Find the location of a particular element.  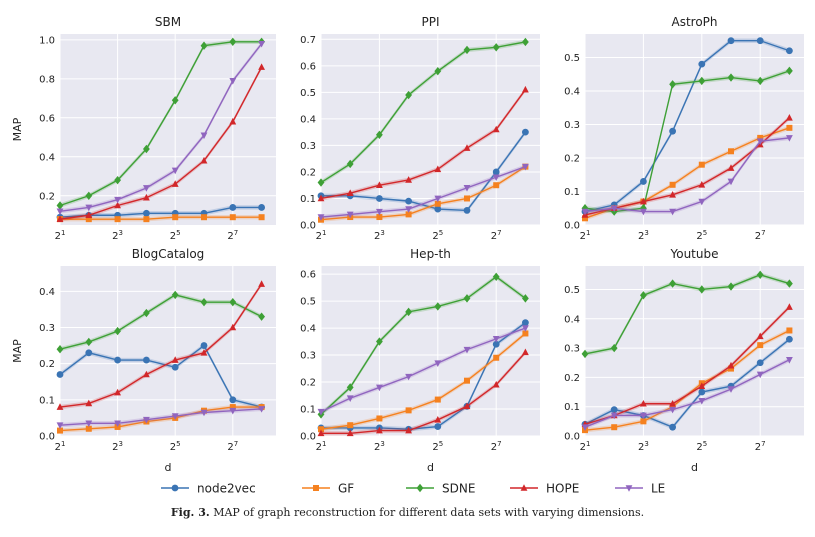

legend-marker-gf is located at coordinates (316, 488).